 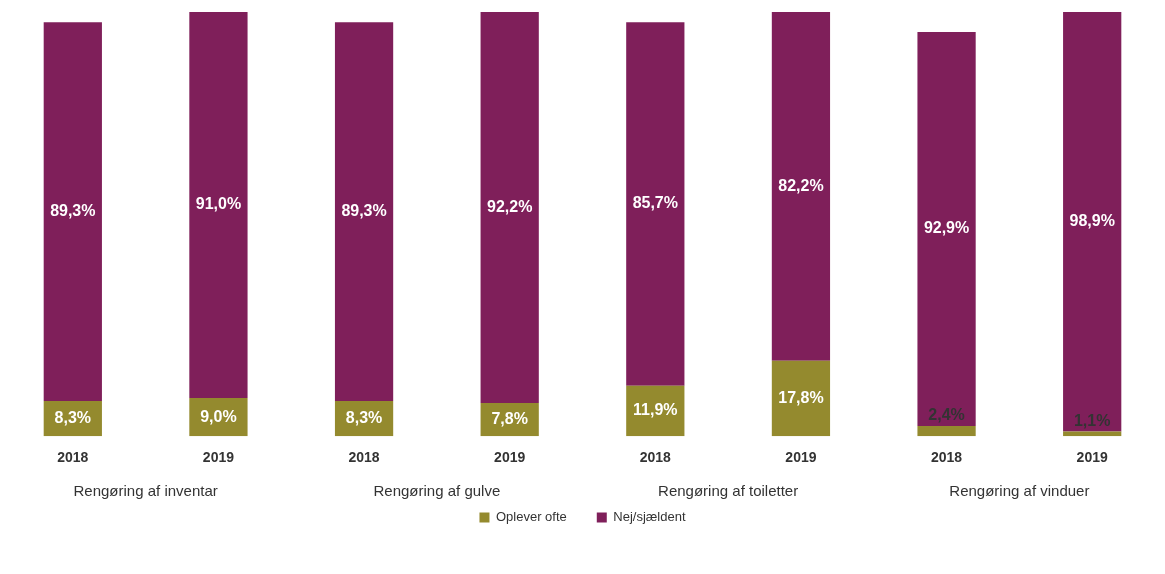 What do you see at coordinates (437, 491) in the screenshot?
I see `text: Rengøring af gulve` at bounding box center [437, 491].